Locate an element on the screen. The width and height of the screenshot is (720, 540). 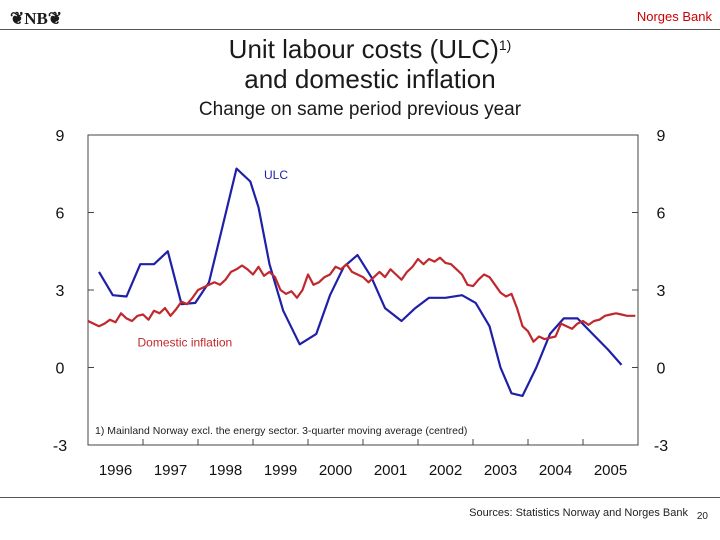
x-tick-label: 2004 is located at coordinates (555, 470).